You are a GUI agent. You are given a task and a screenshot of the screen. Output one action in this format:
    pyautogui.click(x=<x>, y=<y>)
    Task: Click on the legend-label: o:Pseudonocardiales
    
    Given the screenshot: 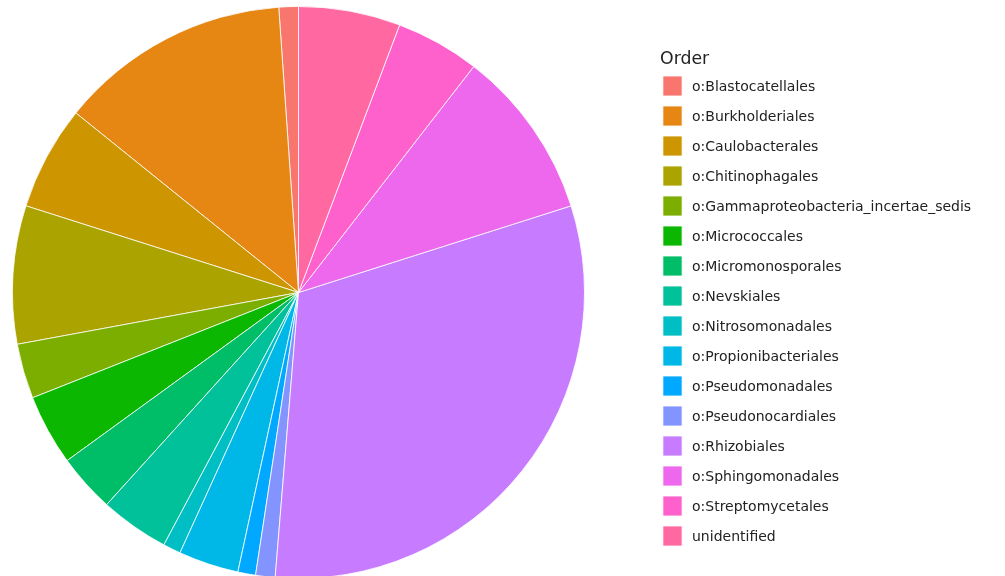 What is the action you would take?
    pyautogui.click(x=764, y=415)
    